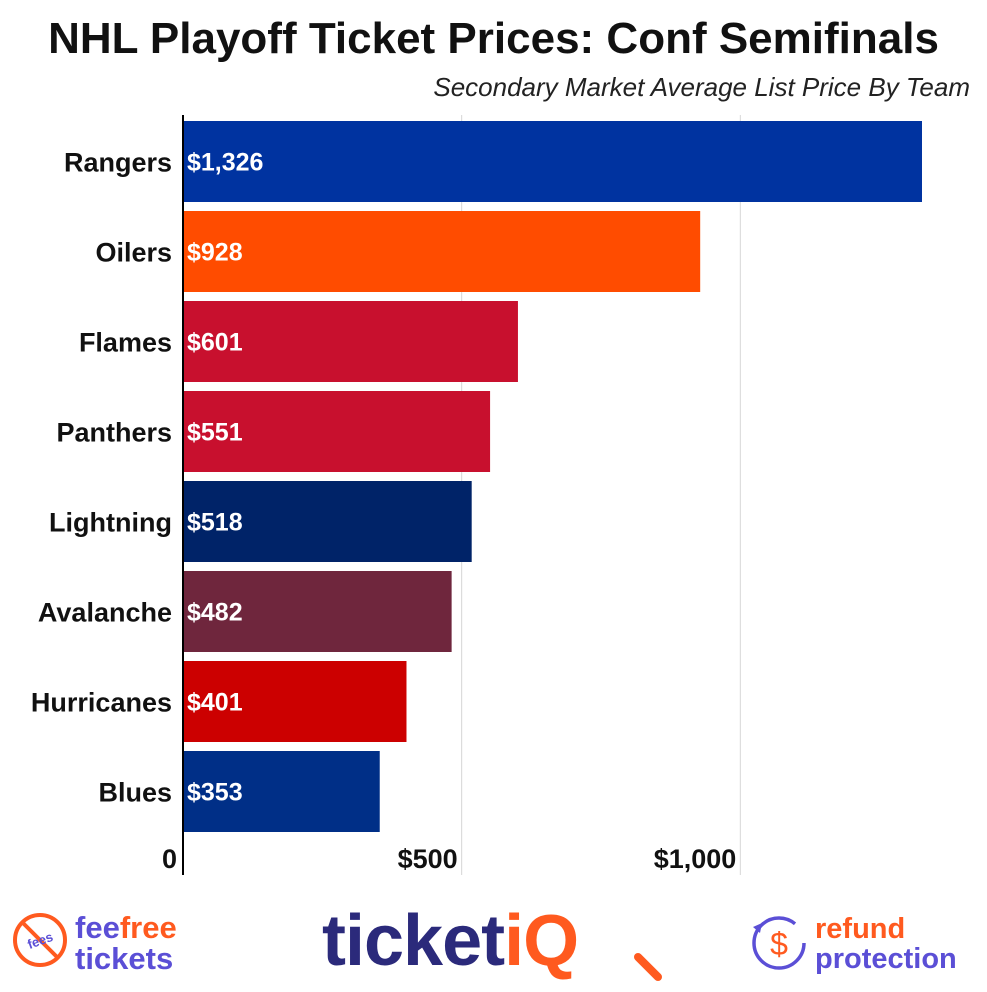 The image size is (987, 992). I want to click on feefree-word: feefree, so click(126, 927).